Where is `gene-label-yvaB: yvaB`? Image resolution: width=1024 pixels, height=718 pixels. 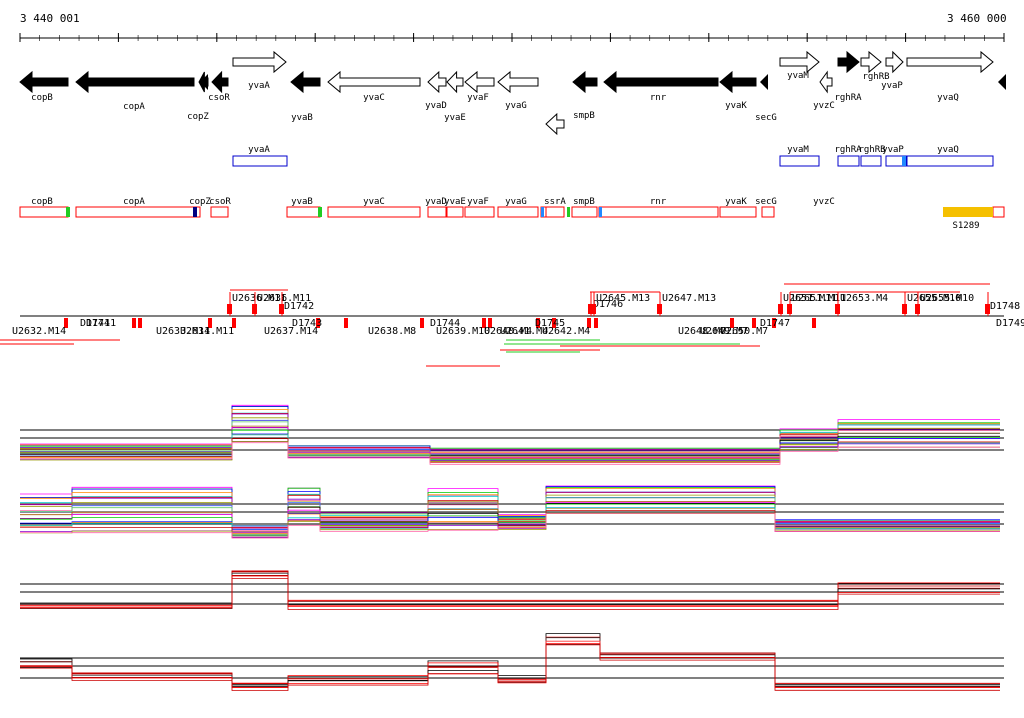 gene-label-yvaB: yvaB is located at coordinates (302, 118).